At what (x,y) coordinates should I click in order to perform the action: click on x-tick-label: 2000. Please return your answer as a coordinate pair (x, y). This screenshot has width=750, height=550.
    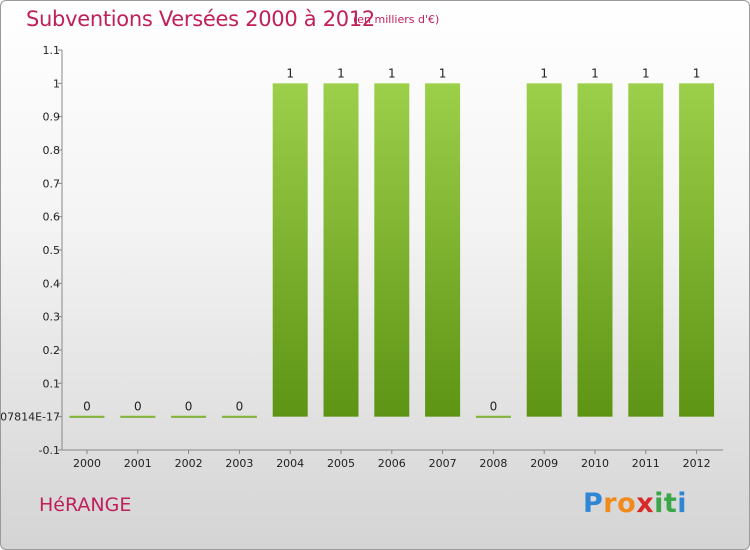
    Looking at the image, I should click on (87, 463).